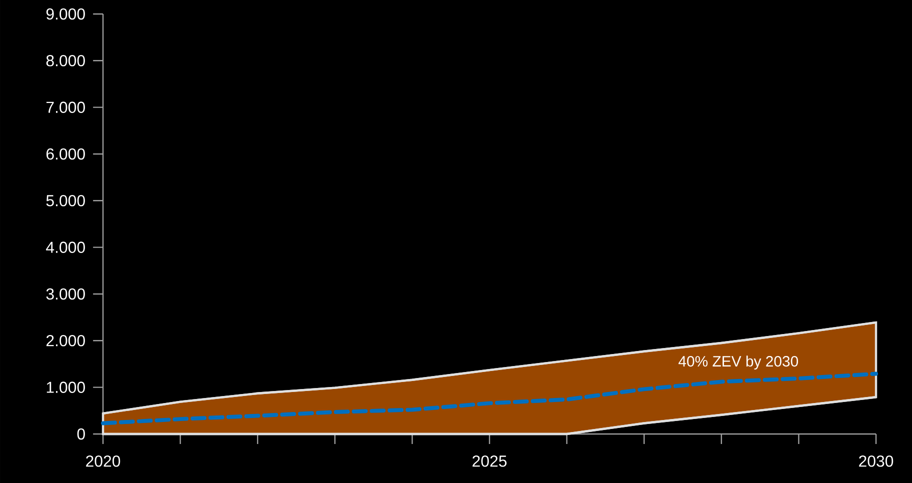 This screenshot has height=483, width=912. I want to click on line-series, so click(489, 399).